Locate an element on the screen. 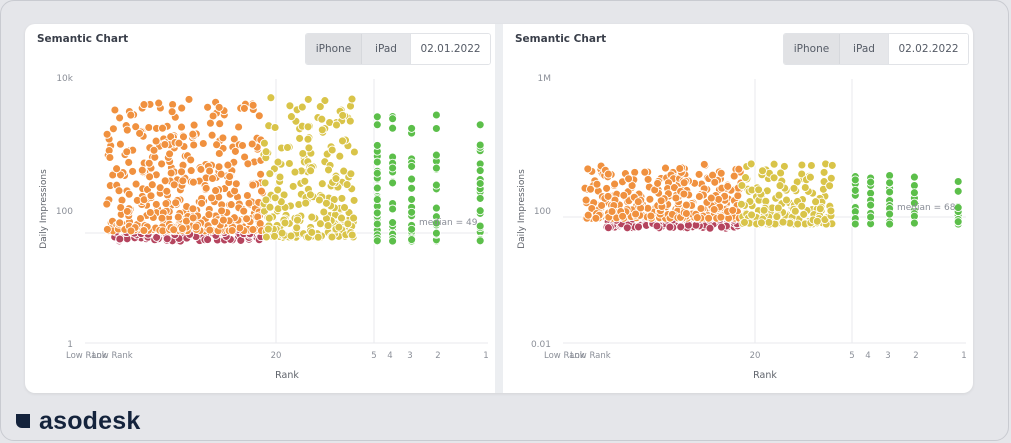 The width and height of the screenshot is (1011, 443). ipad-tab: iPad is located at coordinates (385, 49).